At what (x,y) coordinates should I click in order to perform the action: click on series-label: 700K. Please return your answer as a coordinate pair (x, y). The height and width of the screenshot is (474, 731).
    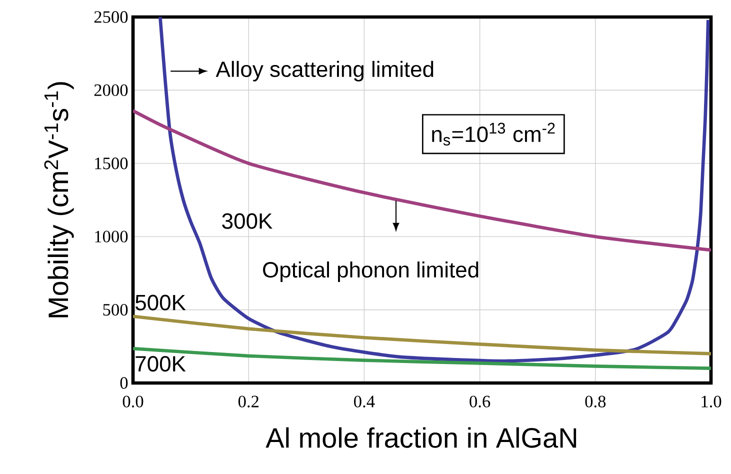
    Looking at the image, I should click on (161, 364).